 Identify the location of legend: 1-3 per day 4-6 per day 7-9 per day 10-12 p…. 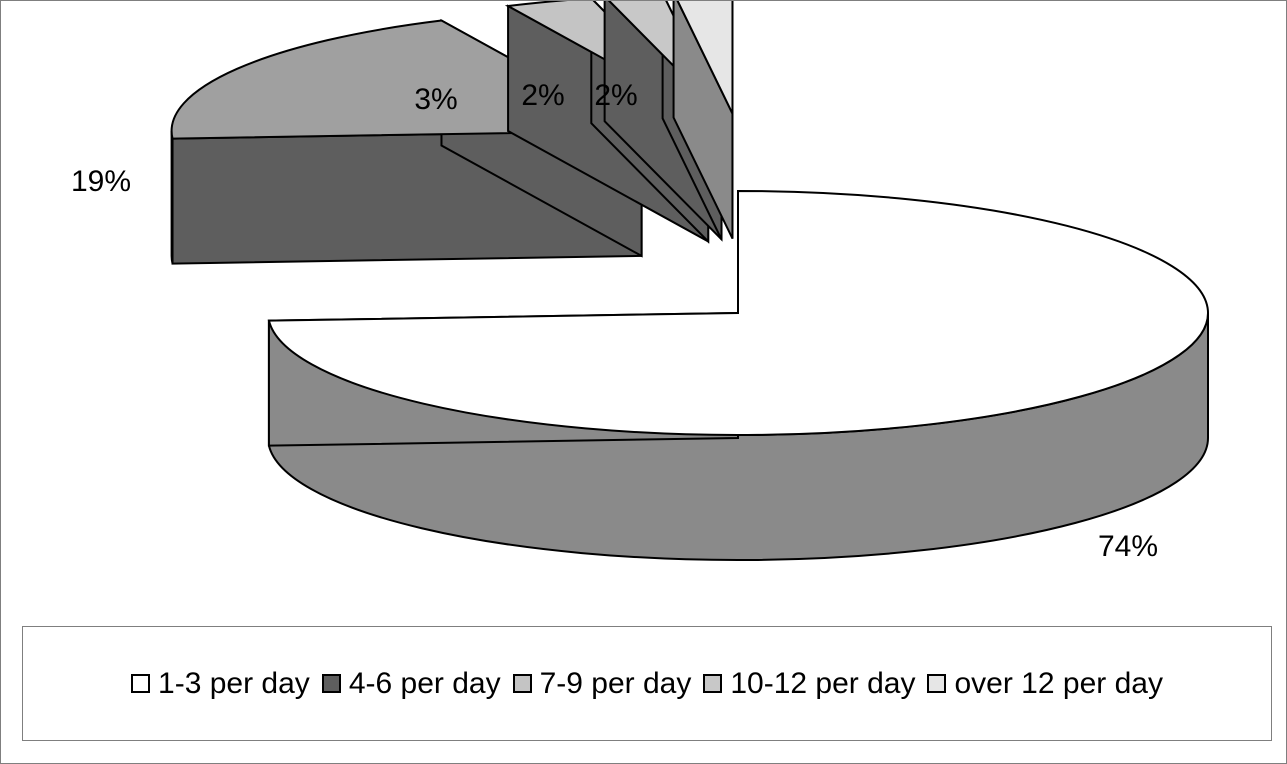
(647, 683).